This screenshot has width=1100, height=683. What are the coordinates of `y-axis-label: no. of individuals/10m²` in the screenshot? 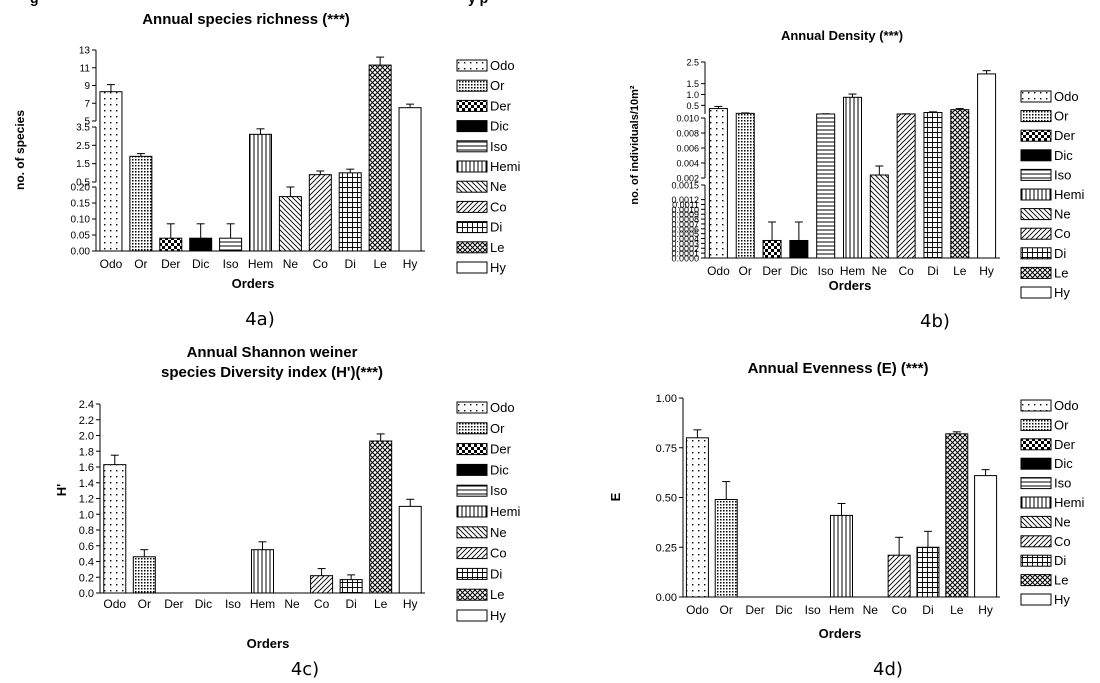 It's located at (635, 145).